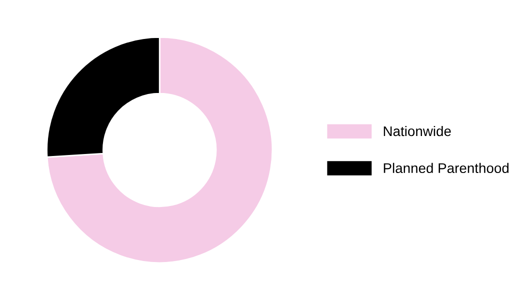  Describe the element at coordinates (446, 168) in the screenshot. I see `legend-label: Planned Parenthood` at that location.